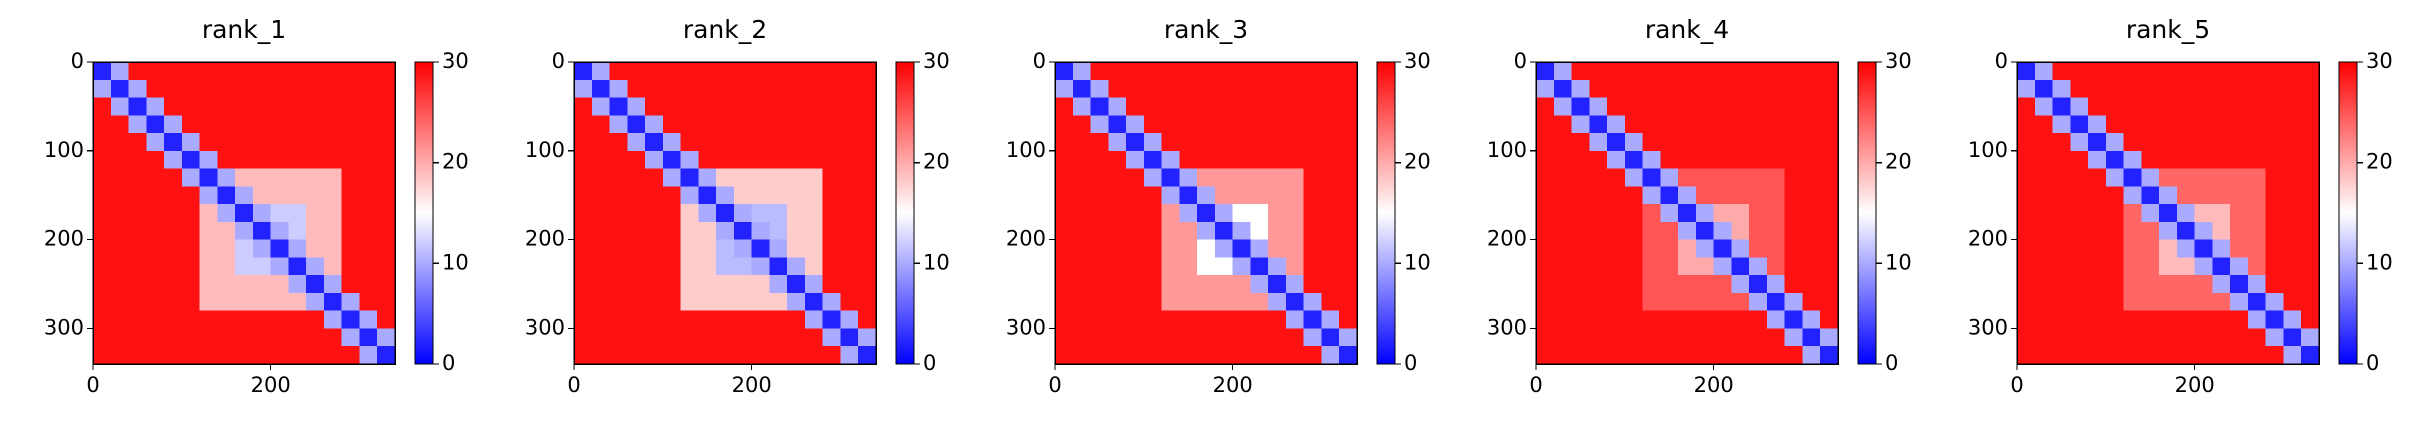 This screenshot has height=432, width=2428. Describe the element at coordinates (1026, 239) in the screenshot. I see `y-tick-label: 200` at that location.